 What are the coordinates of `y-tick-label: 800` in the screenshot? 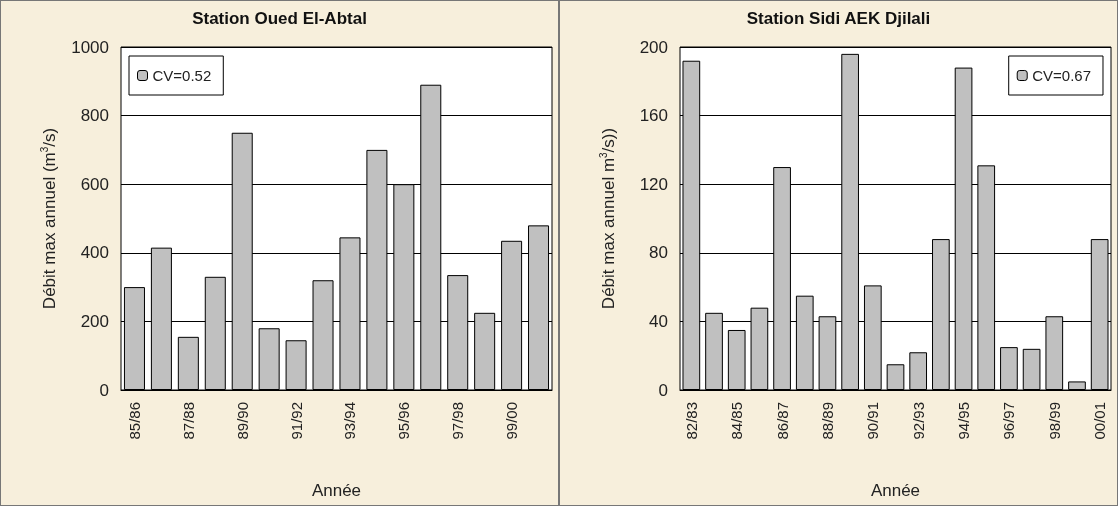 It's located at (94, 116).